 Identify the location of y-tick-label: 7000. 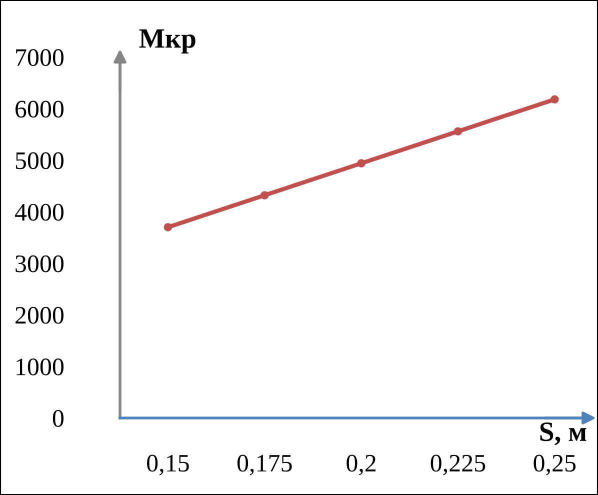
(40, 57).